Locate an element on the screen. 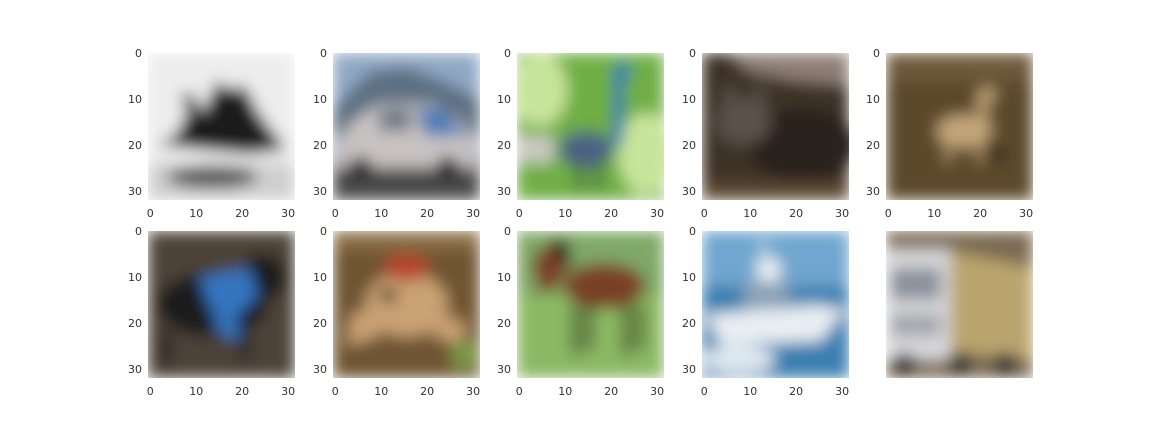  image-panel-automobile is located at coordinates (406, 126).